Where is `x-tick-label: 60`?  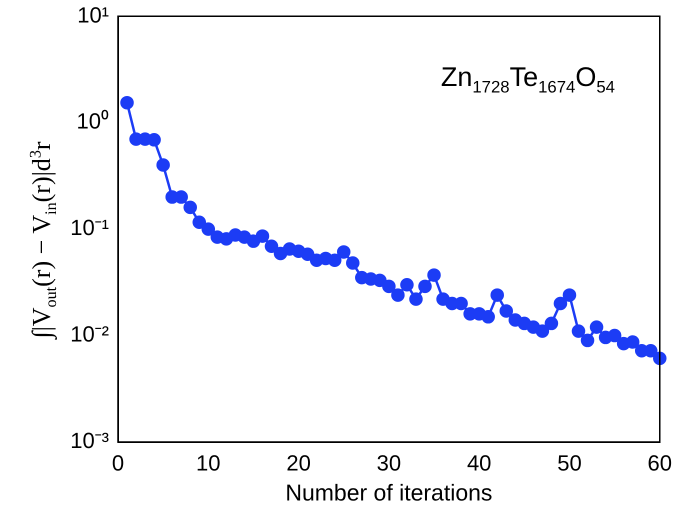
x-tick-label: 60 is located at coordinates (660, 463).